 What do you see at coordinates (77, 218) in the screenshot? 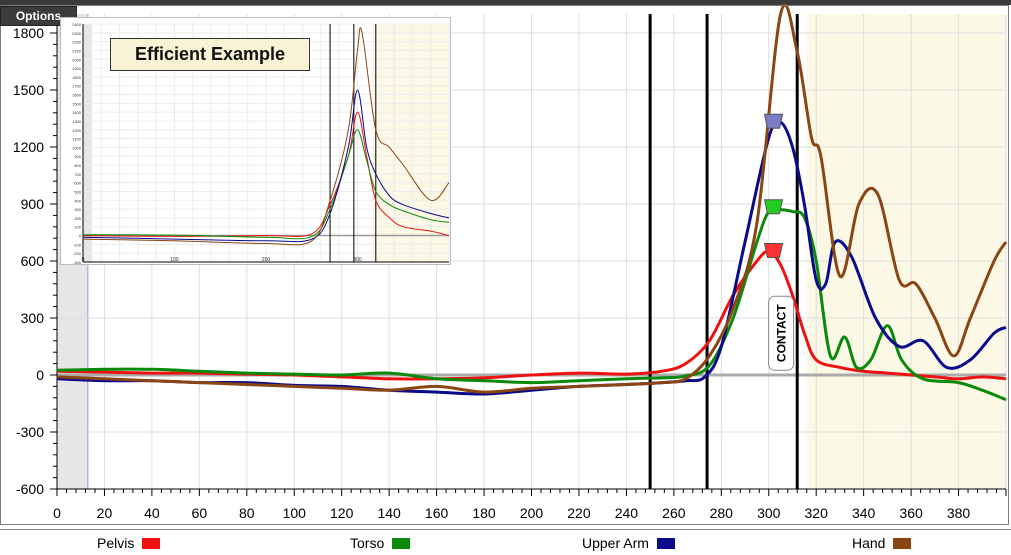
I see `inset-y-tick-label: 200` at bounding box center [77, 218].